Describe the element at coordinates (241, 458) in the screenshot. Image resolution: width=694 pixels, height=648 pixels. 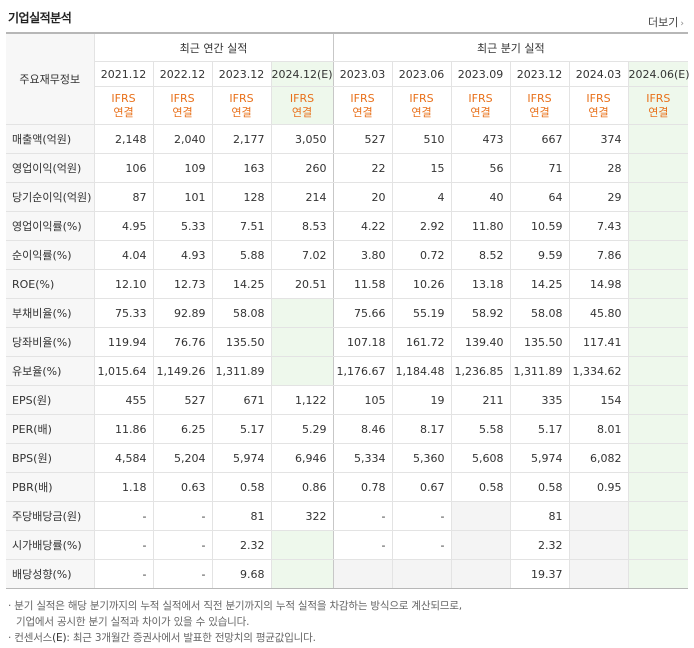
I see `table-cell: 5,974` at that location.